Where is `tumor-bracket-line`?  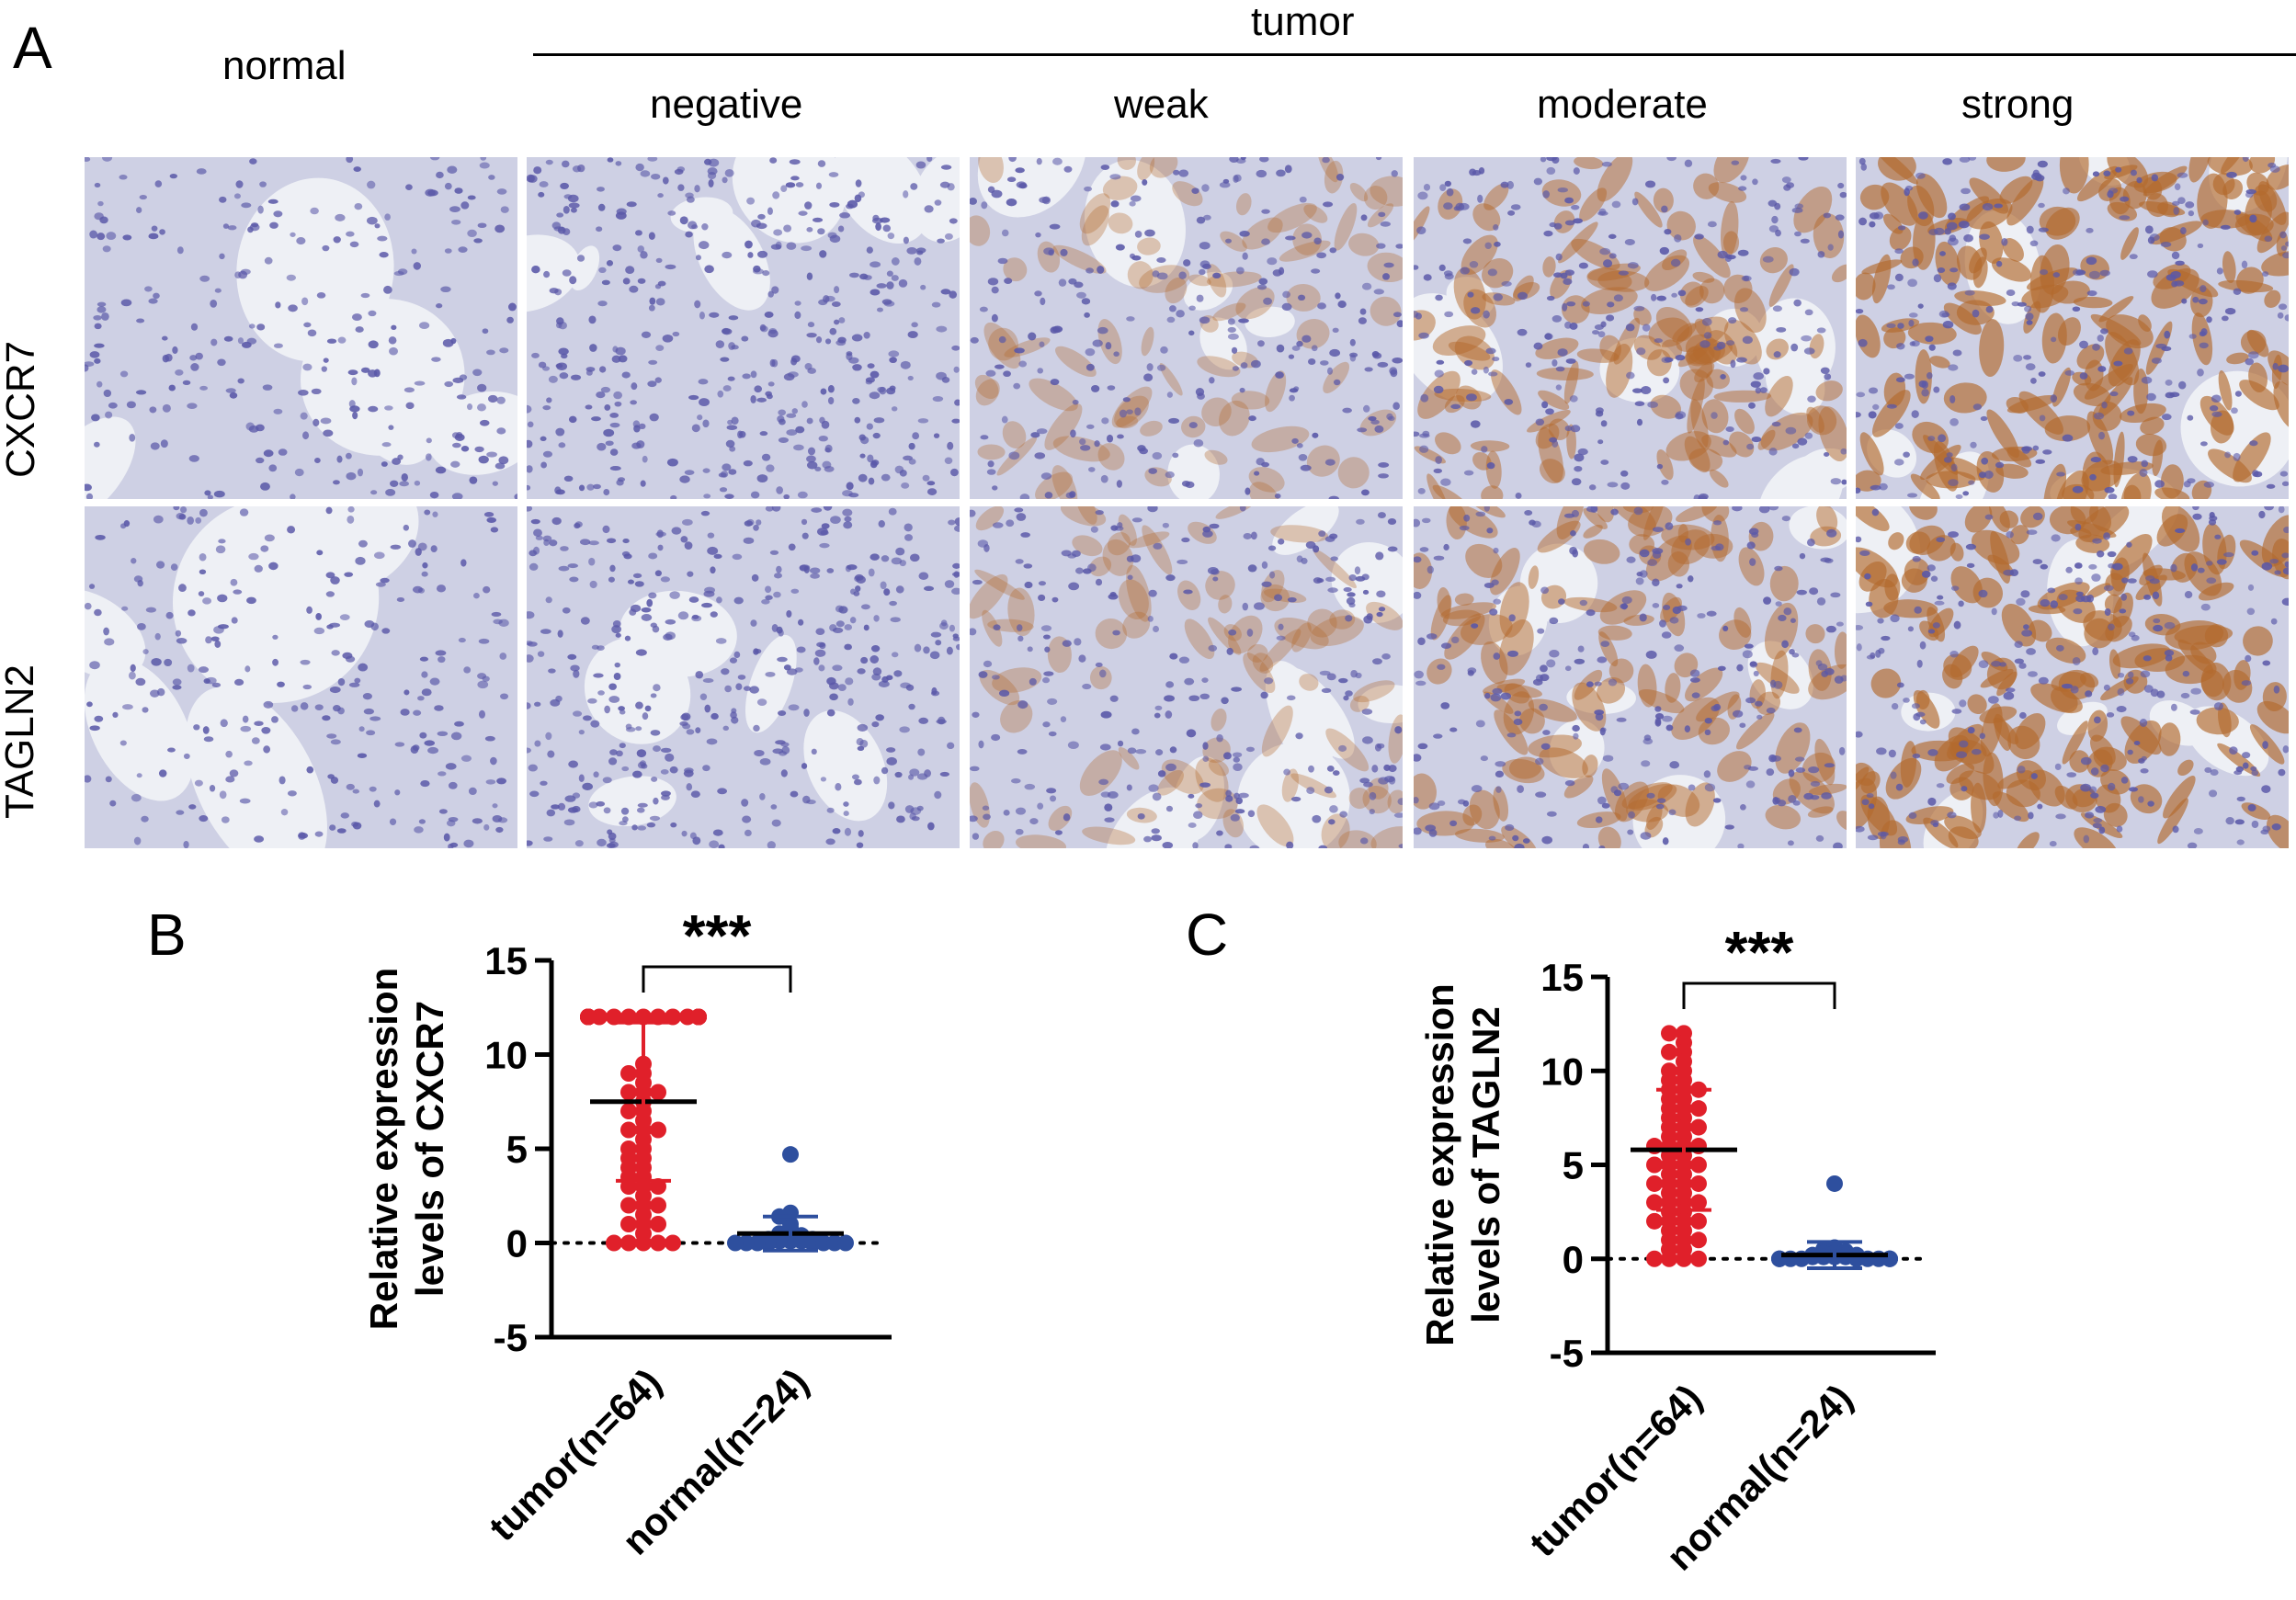 tumor-bracket-line is located at coordinates (1414, 54).